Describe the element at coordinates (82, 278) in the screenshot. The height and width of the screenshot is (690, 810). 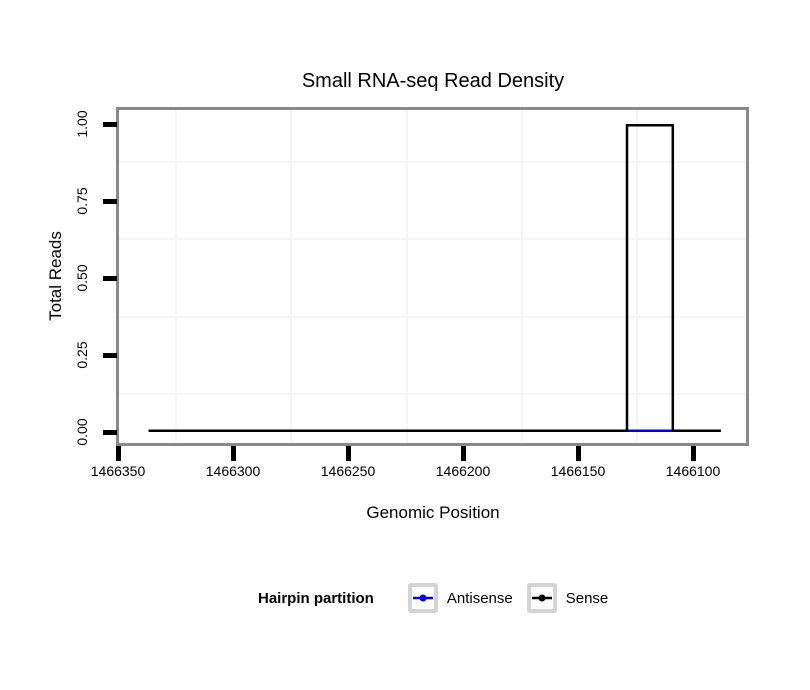
I see `y-tick-label: 0.50` at that location.